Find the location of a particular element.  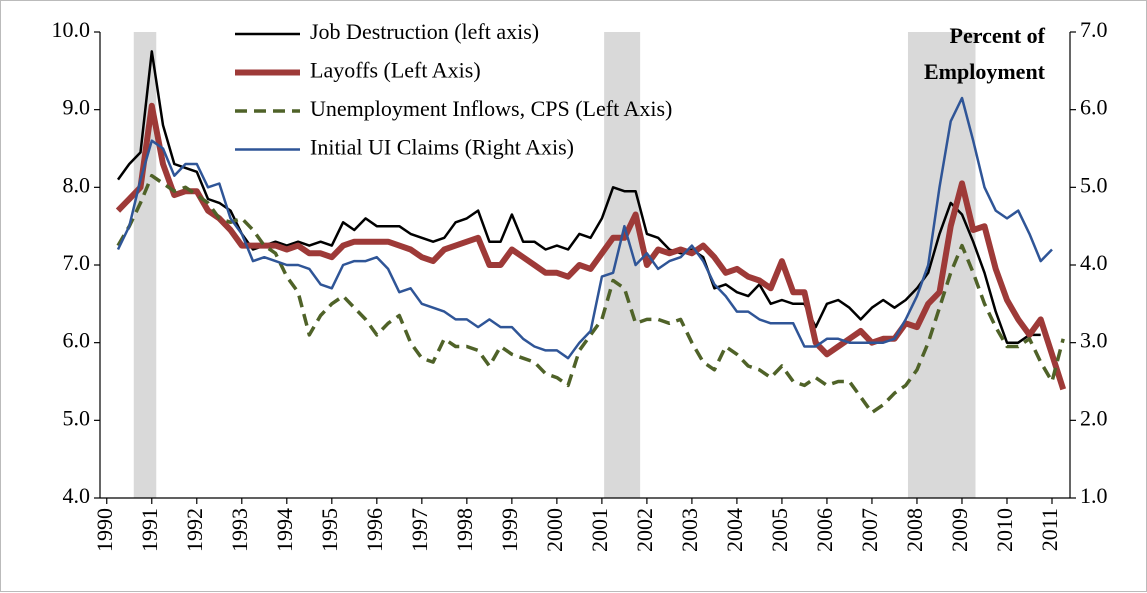

x-tick-label: 1994 is located at coordinates (284, 530).